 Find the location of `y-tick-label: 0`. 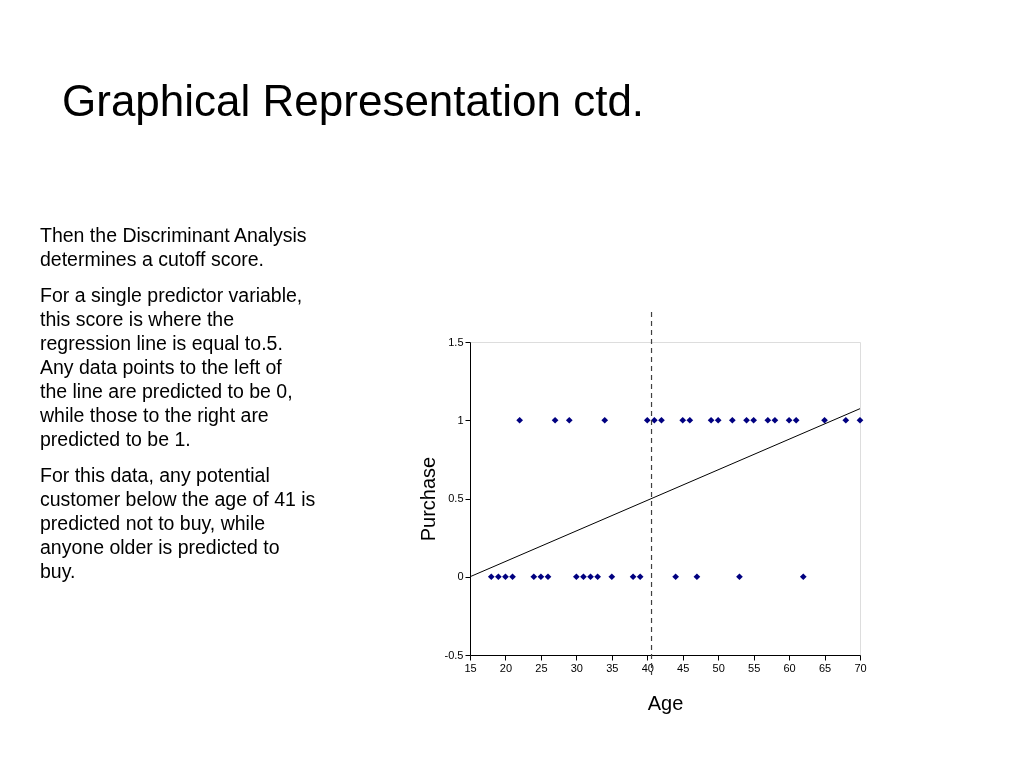

y-tick-label: 0 is located at coordinates (460, 576).